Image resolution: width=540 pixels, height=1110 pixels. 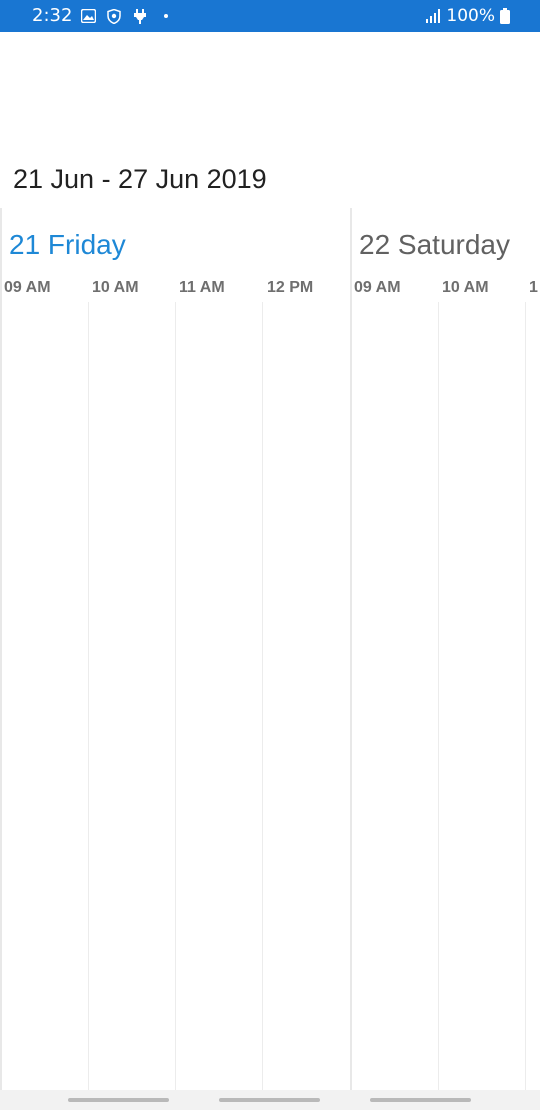 I want to click on time-slot-label: 12 PM, so click(x=290, y=287).